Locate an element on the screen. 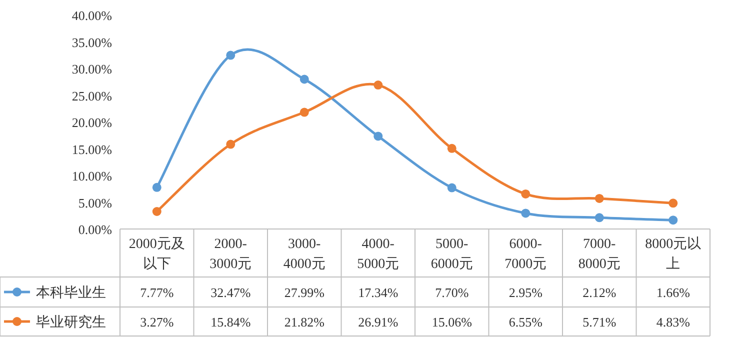 The width and height of the screenshot is (742, 337). data-label: 27.99% is located at coordinates (304, 292).